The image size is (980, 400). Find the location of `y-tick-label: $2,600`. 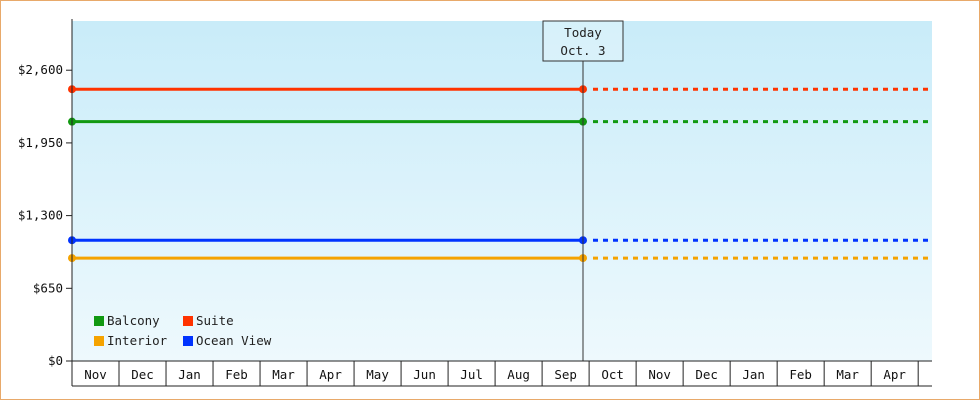

y-tick-label: $2,600 is located at coordinates (40, 69).